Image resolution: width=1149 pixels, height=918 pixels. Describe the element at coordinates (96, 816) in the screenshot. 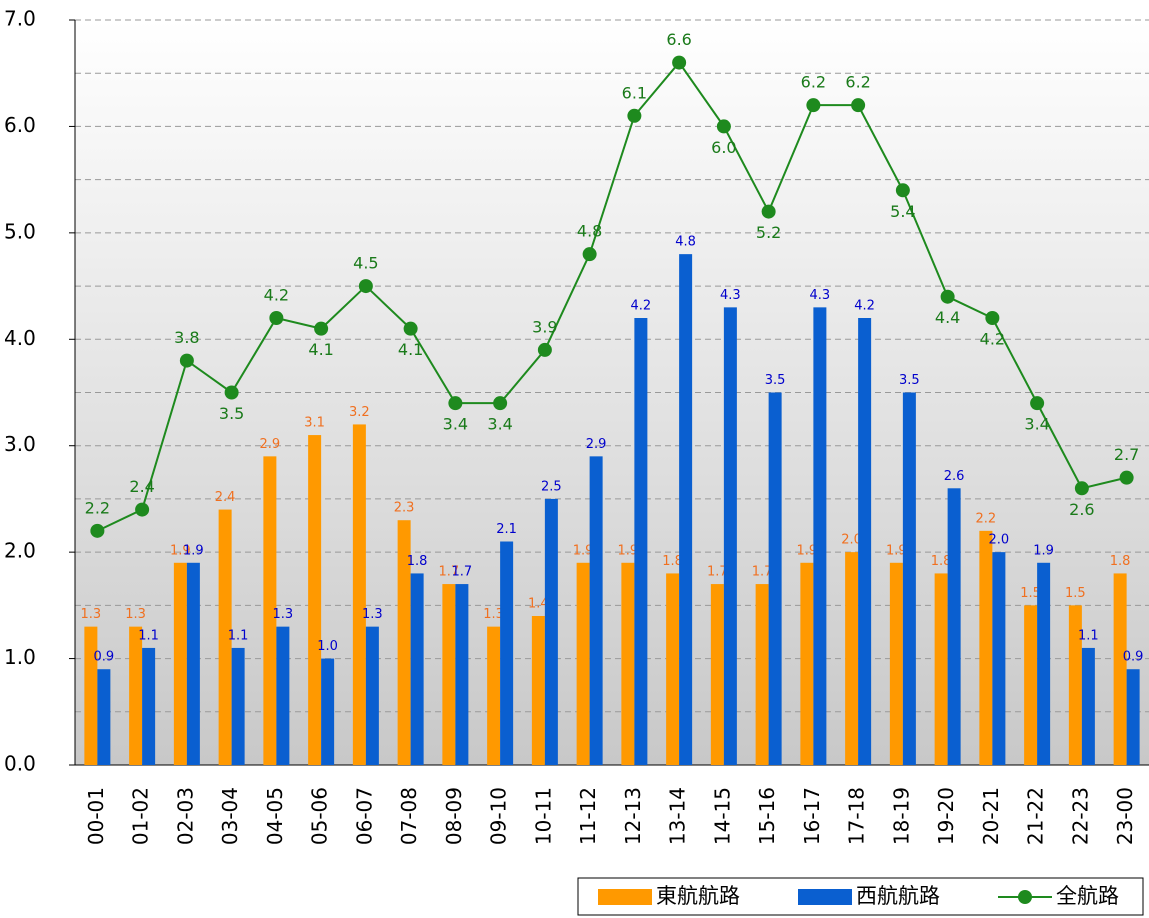

I see `x-tick-label: 00-01` at that location.